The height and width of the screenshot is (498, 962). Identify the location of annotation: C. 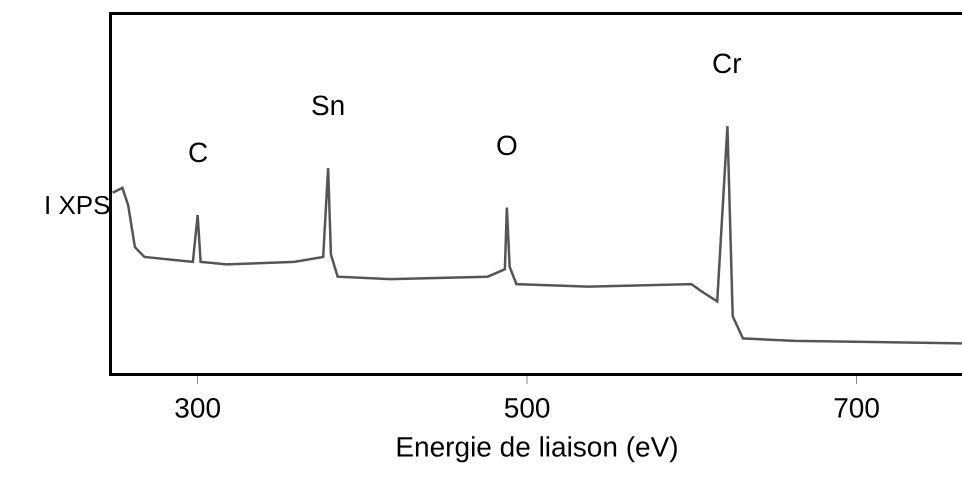
(198, 152).